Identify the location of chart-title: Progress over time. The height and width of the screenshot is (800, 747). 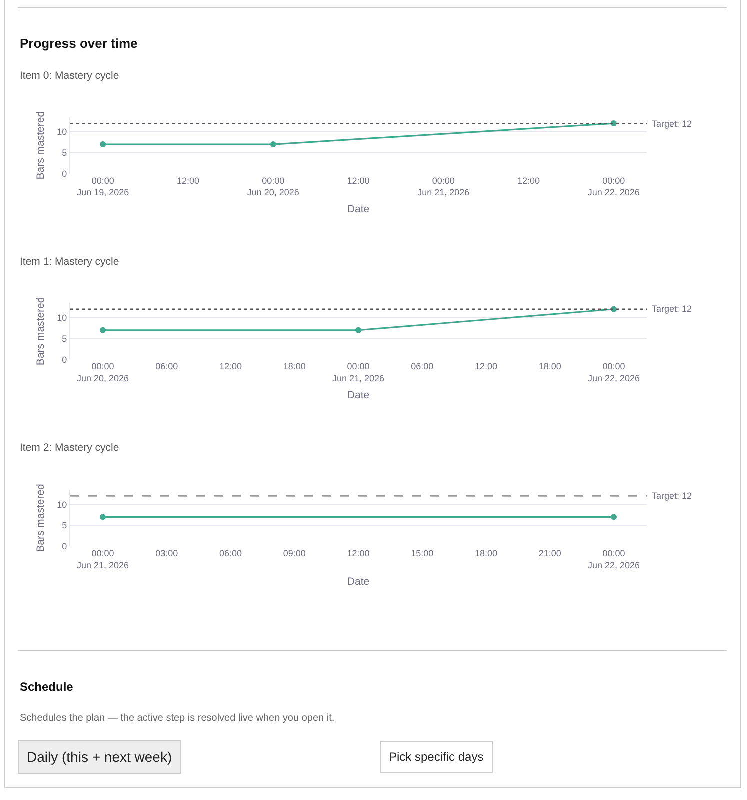
(79, 43).